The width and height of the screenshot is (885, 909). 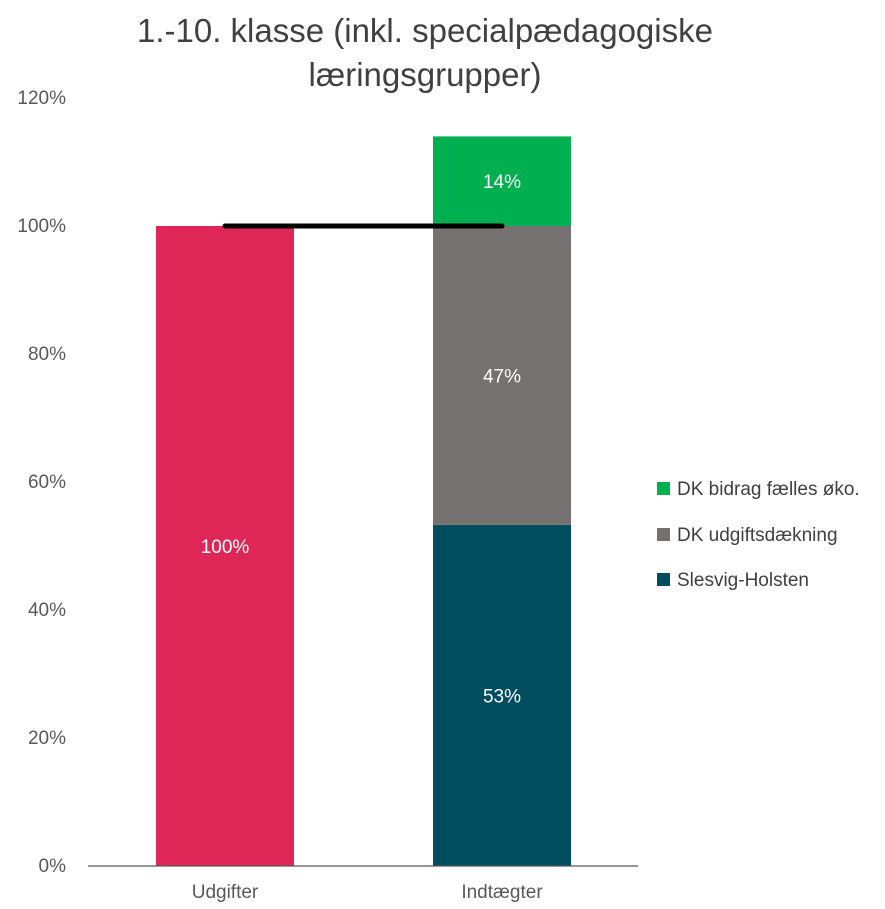 What do you see at coordinates (53, 866) in the screenshot?
I see `y-tick-label-0pct: 0%` at bounding box center [53, 866].